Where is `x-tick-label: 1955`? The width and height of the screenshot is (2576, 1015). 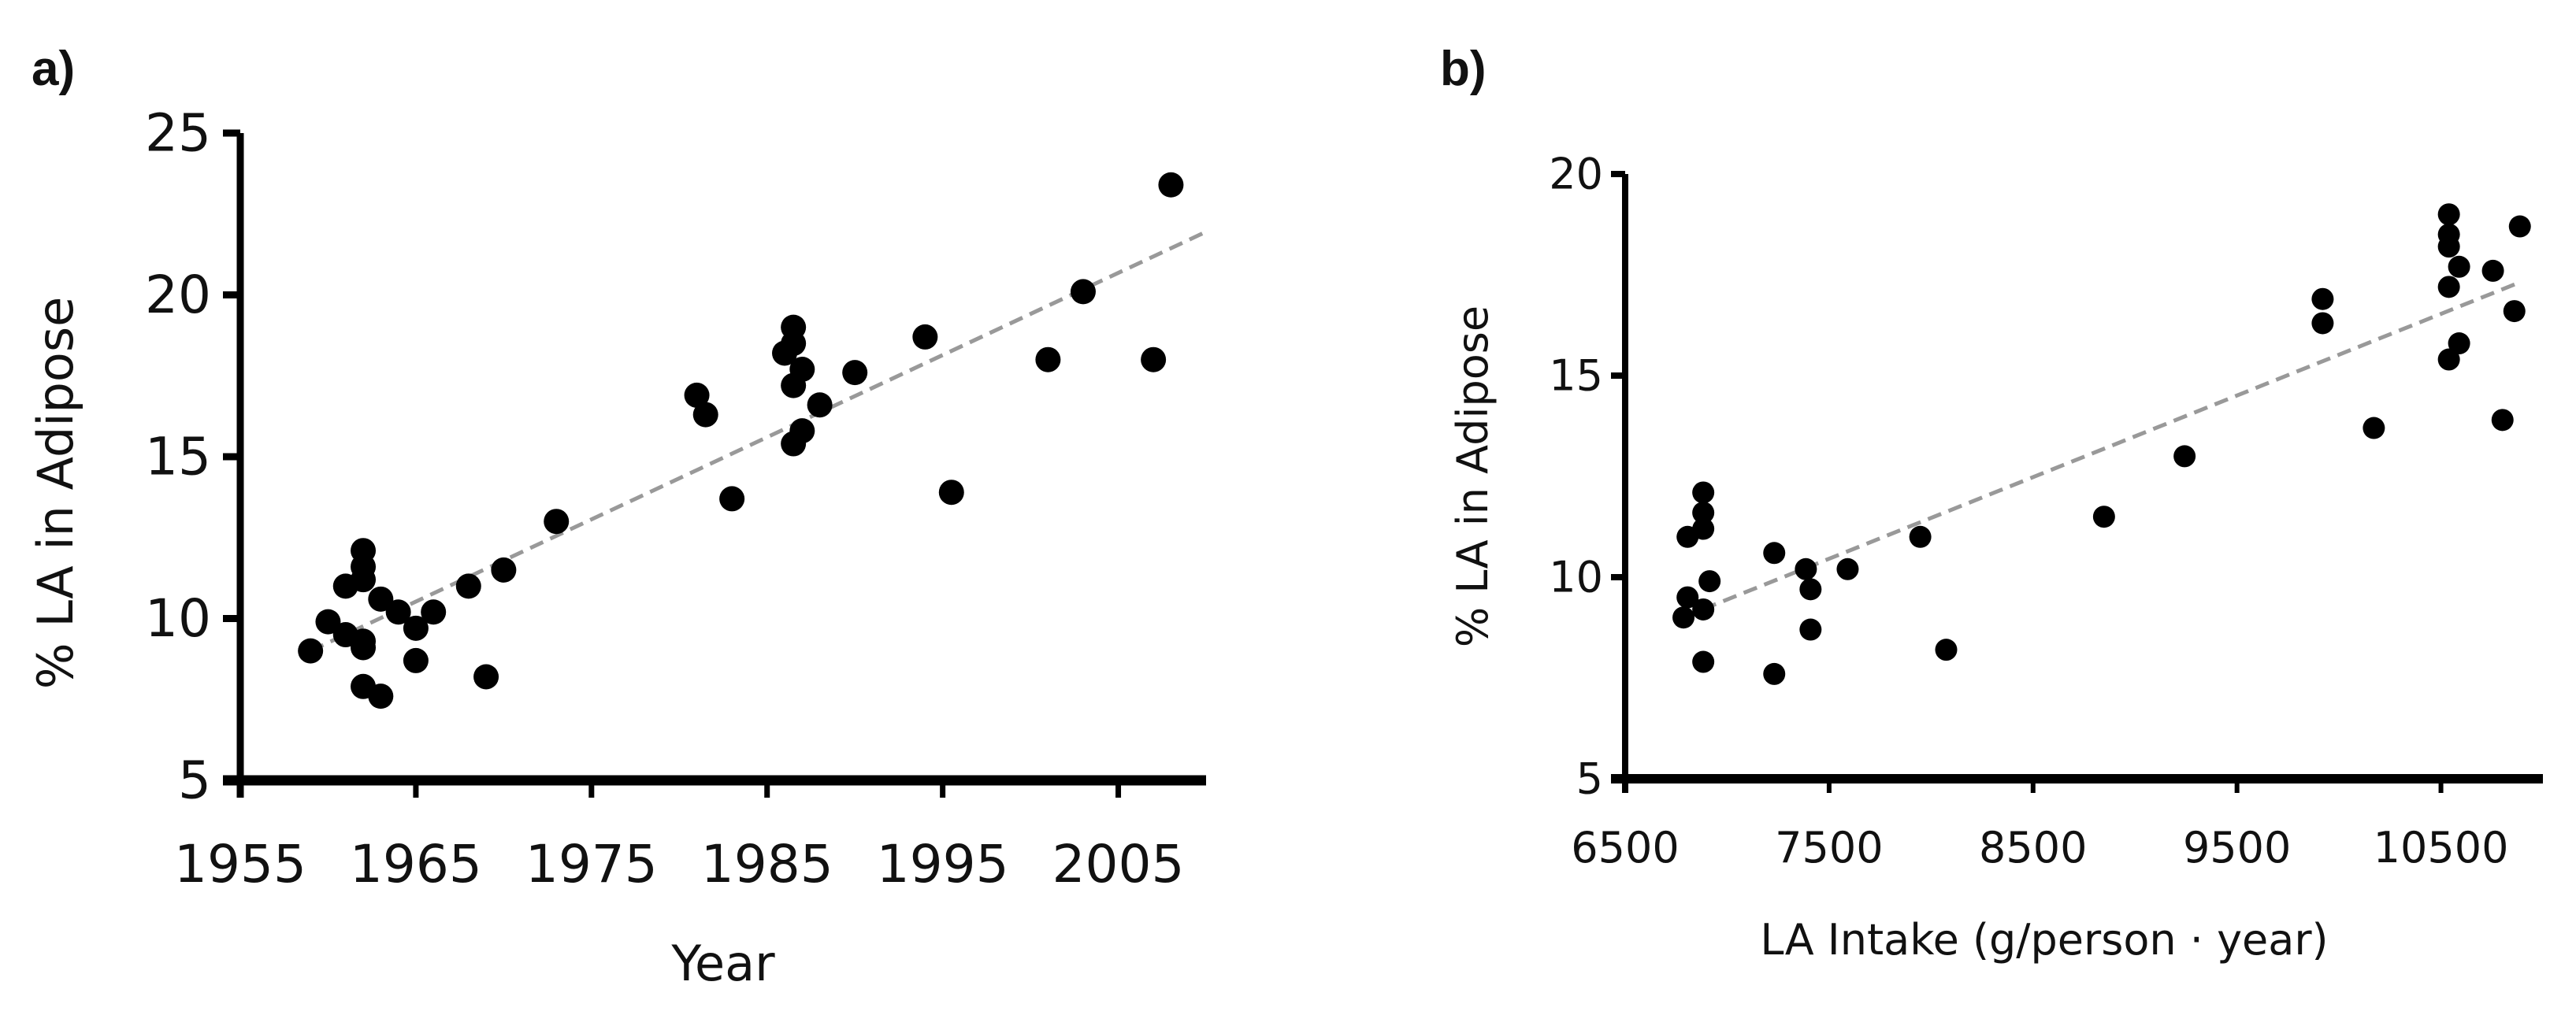 x-tick-label: 1955 is located at coordinates (240, 864).